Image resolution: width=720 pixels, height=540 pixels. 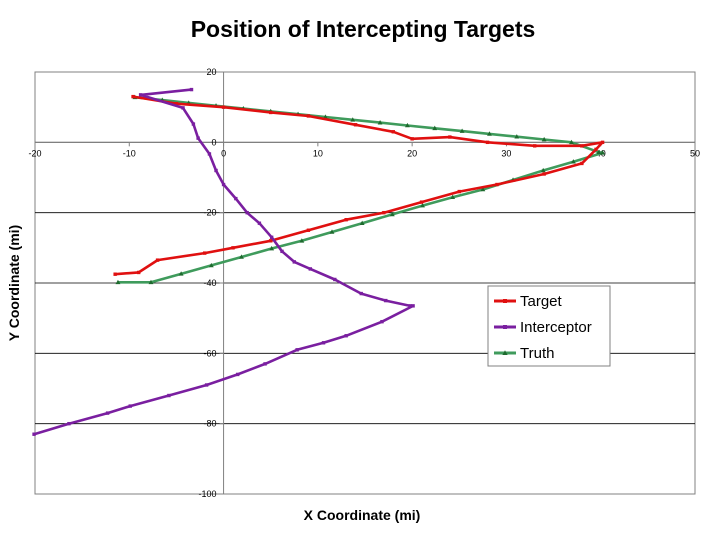 I want to click on legend-label-interceptor: Interceptor, so click(x=556, y=327).